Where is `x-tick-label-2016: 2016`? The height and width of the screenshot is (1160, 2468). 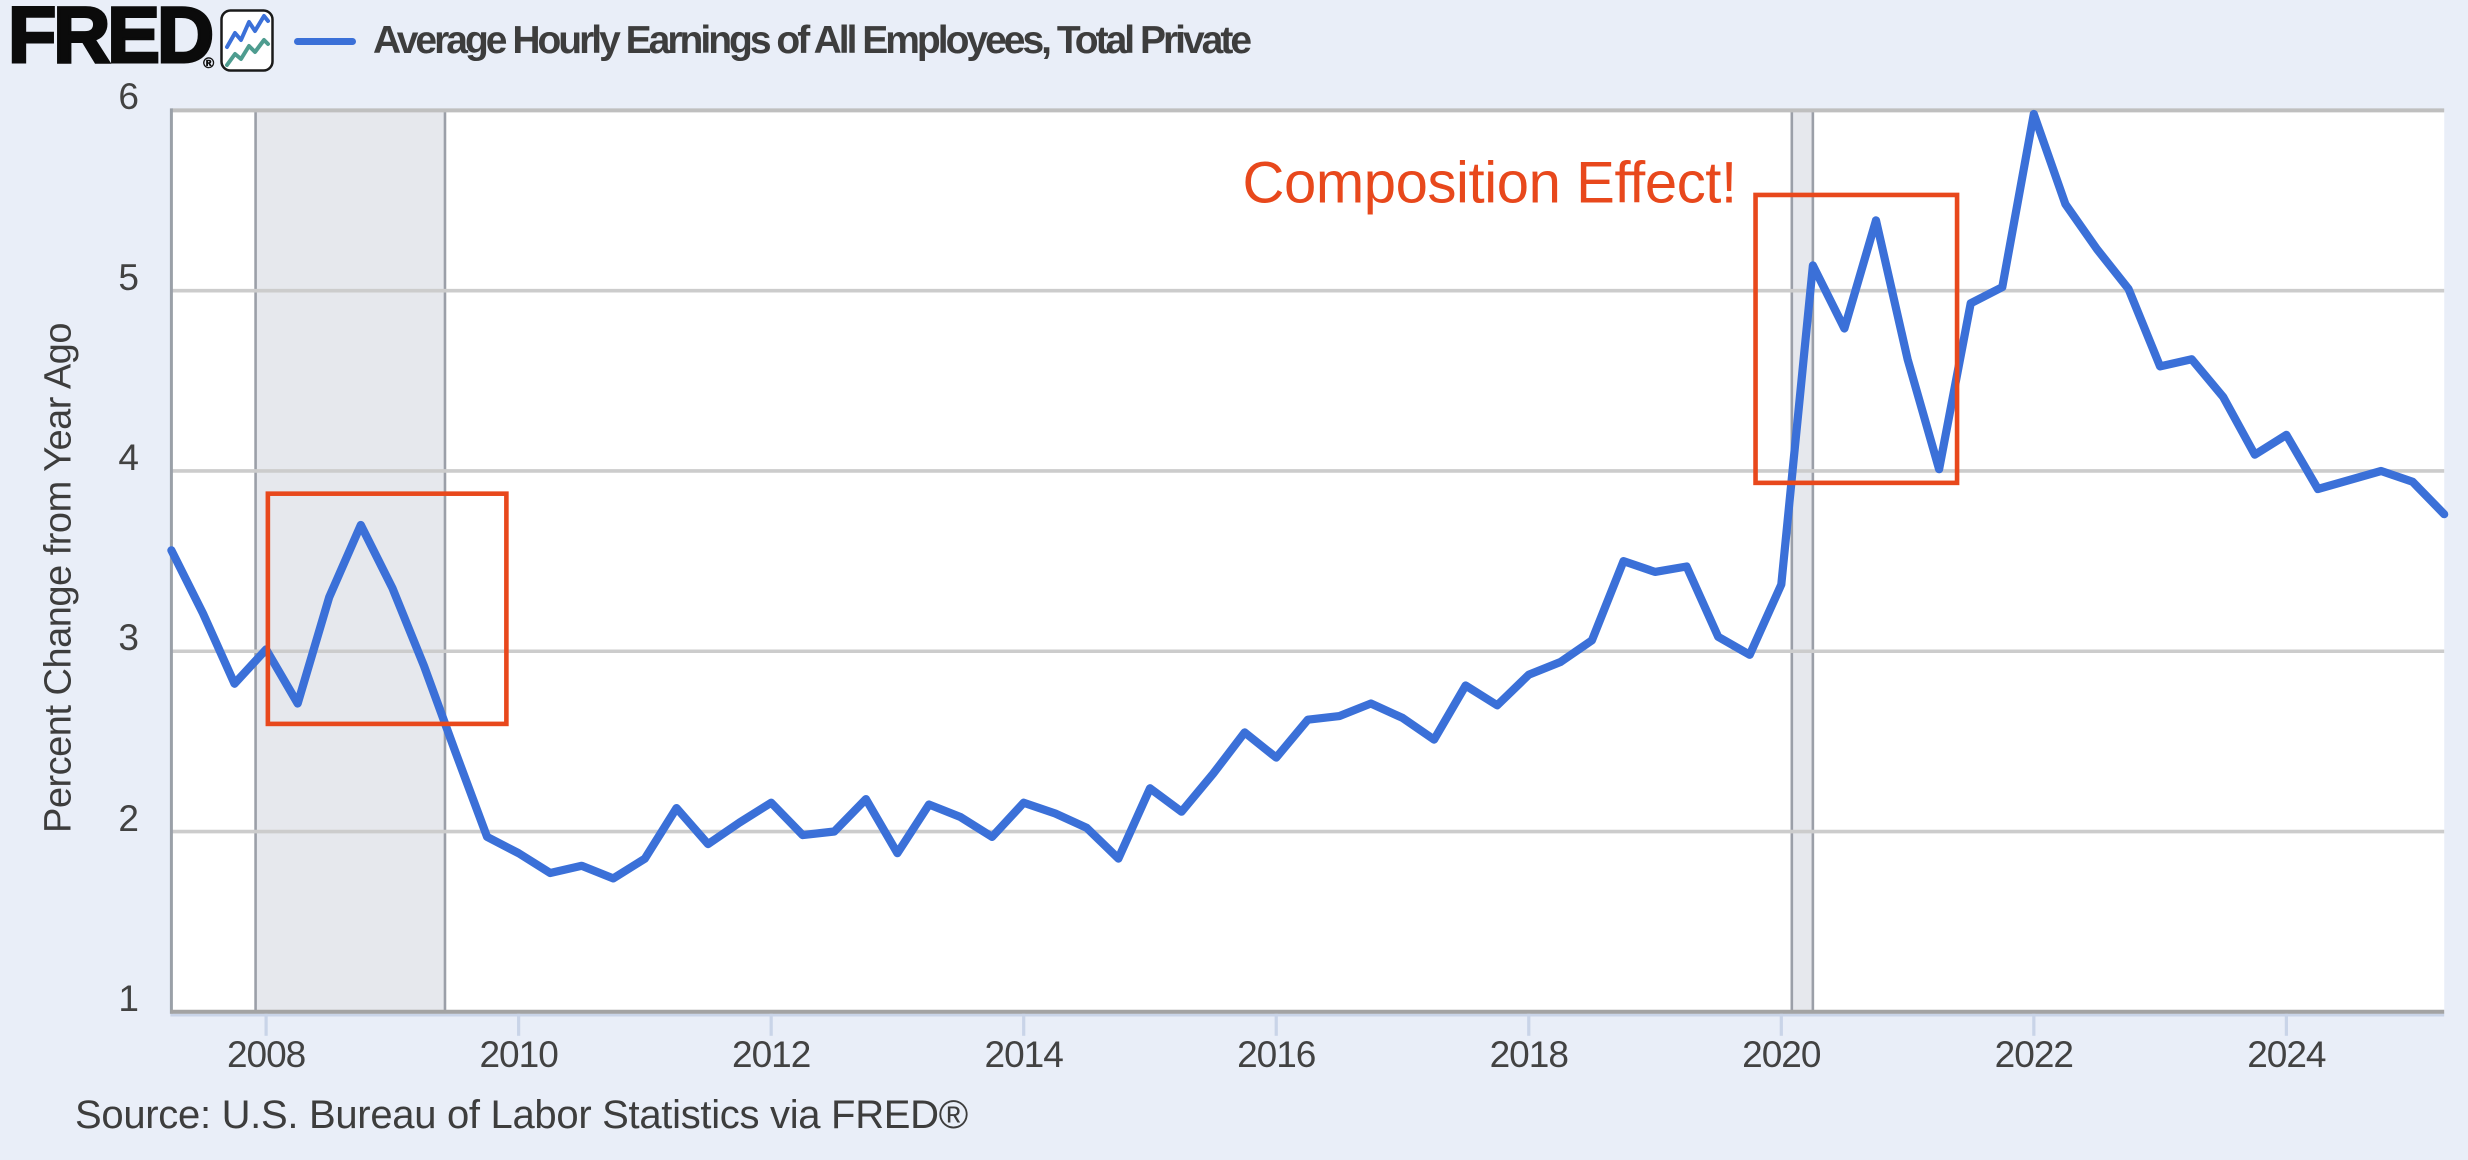 x-tick-label-2016: 2016 is located at coordinates (1276, 1054).